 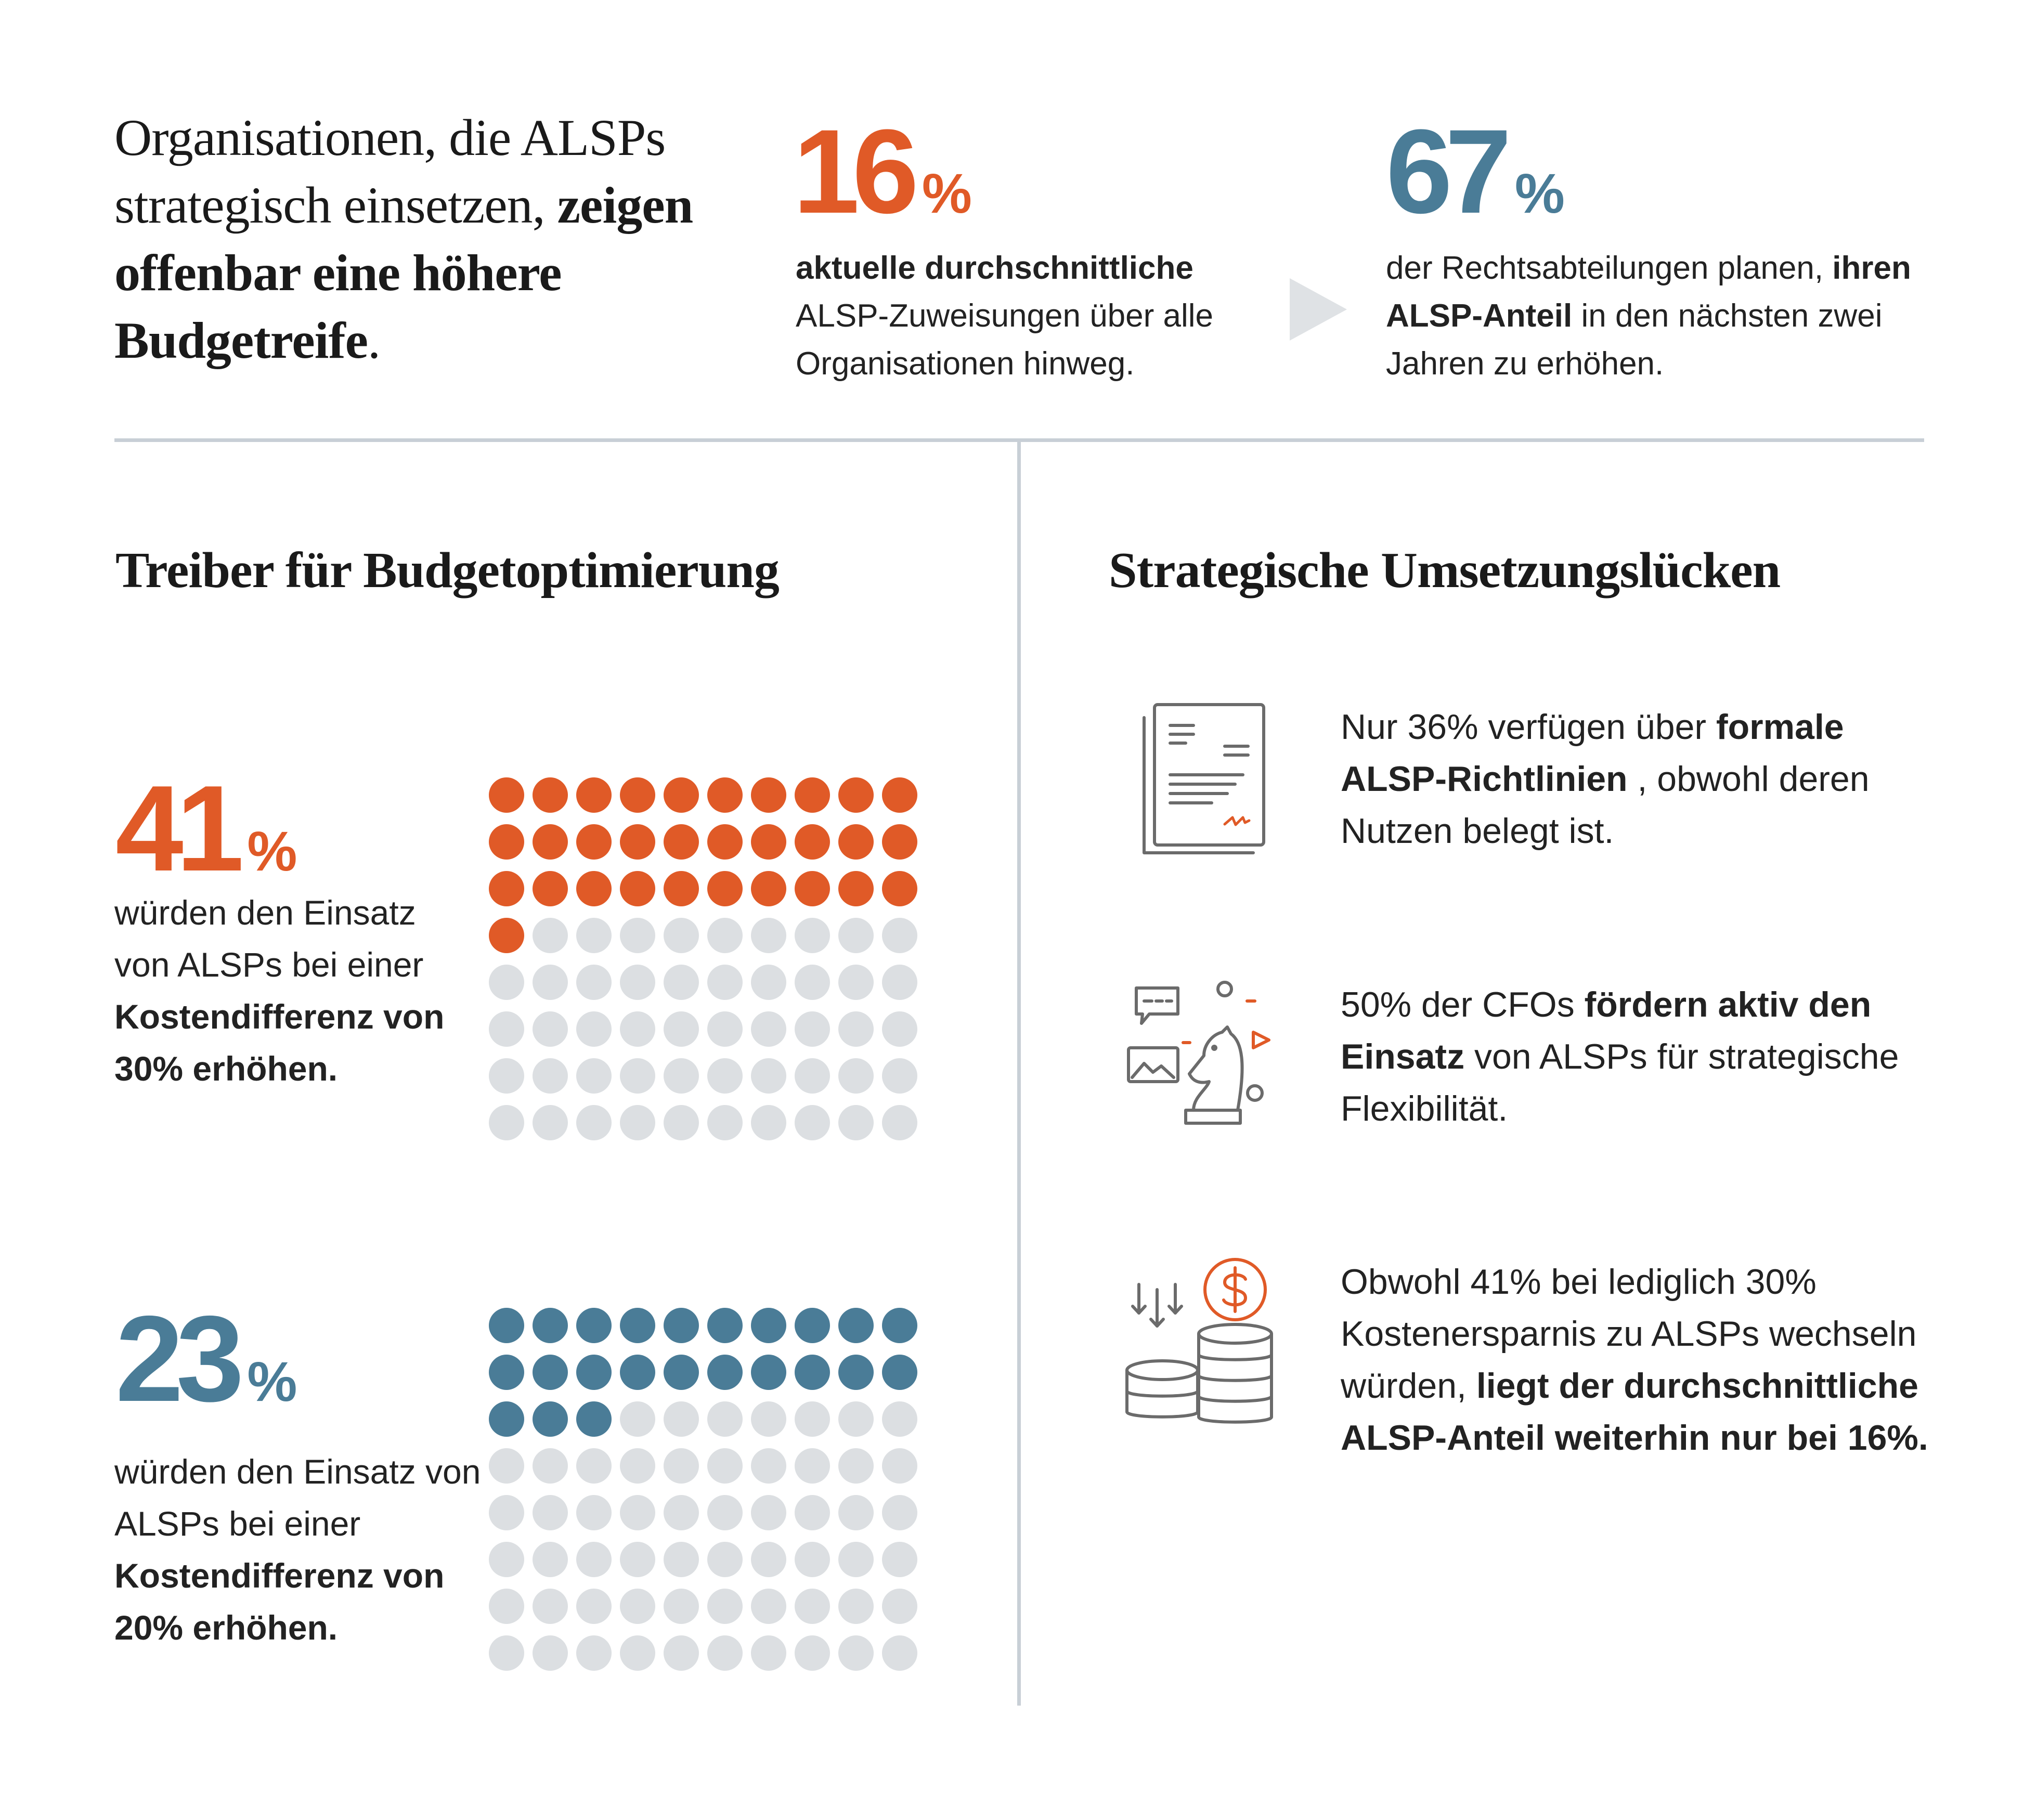 What do you see at coordinates (1524, 727) in the screenshot?
I see `gap-item-1-pre: Nur 36% verfügen über` at bounding box center [1524, 727].